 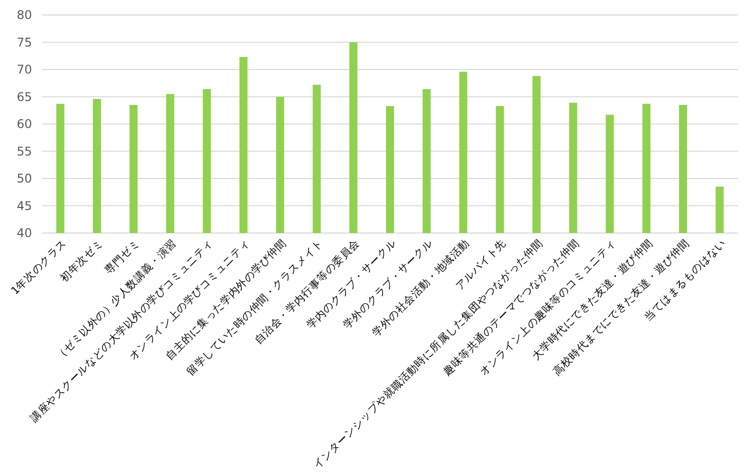 I want to click on y-tick-label: 75, so click(x=24, y=42).